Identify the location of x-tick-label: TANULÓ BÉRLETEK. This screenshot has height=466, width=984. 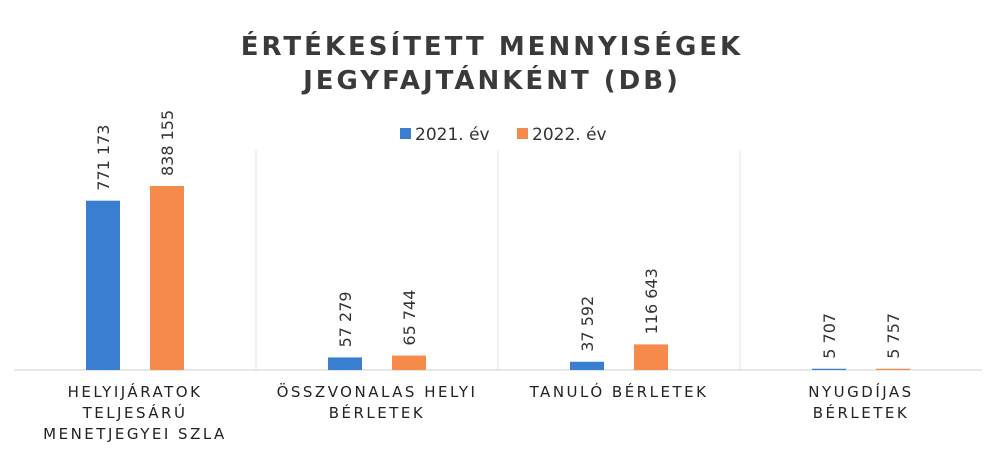
(619, 392).